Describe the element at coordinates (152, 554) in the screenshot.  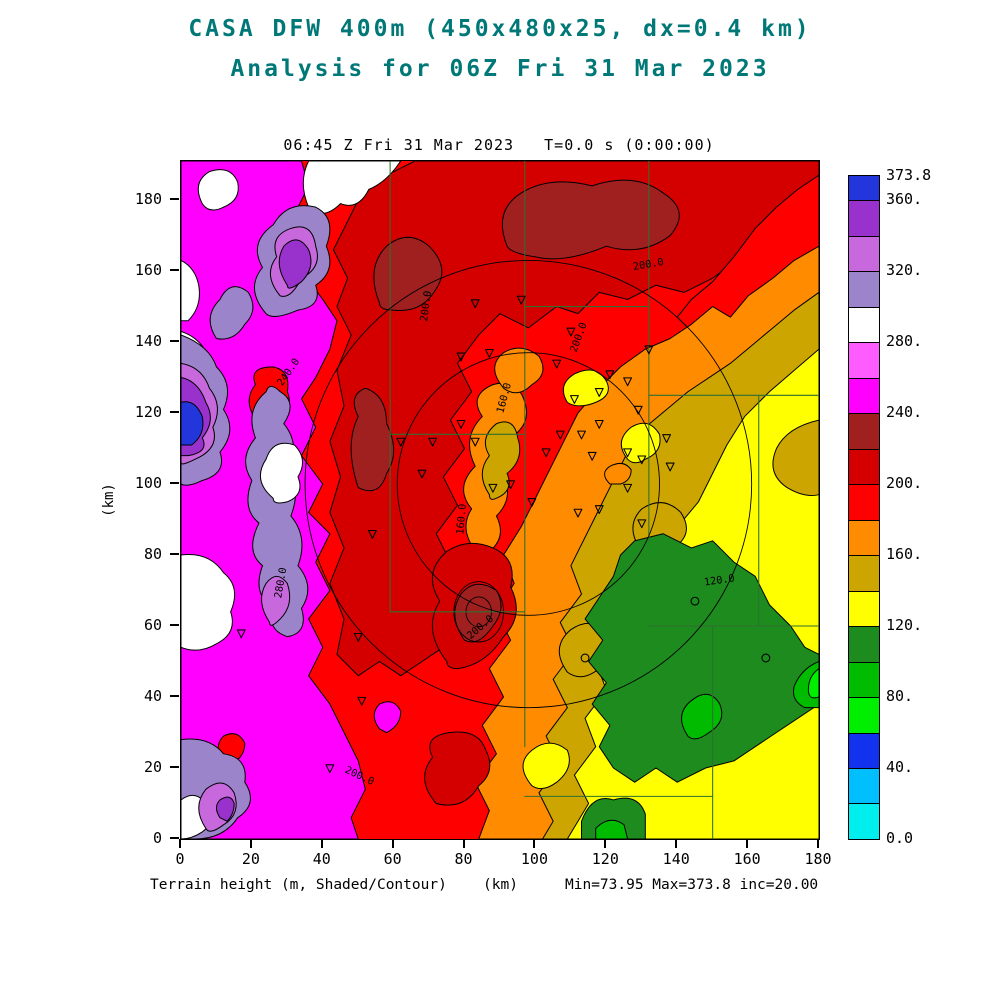
I see `y-tick-label: 80` at that location.